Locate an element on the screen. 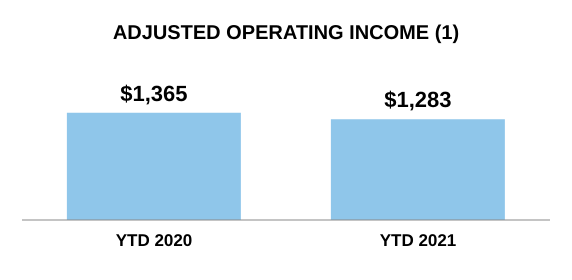 Image resolution: width=572 pixels, height=280 pixels. x-tick-label: YTD 2020 is located at coordinates (154, 240).